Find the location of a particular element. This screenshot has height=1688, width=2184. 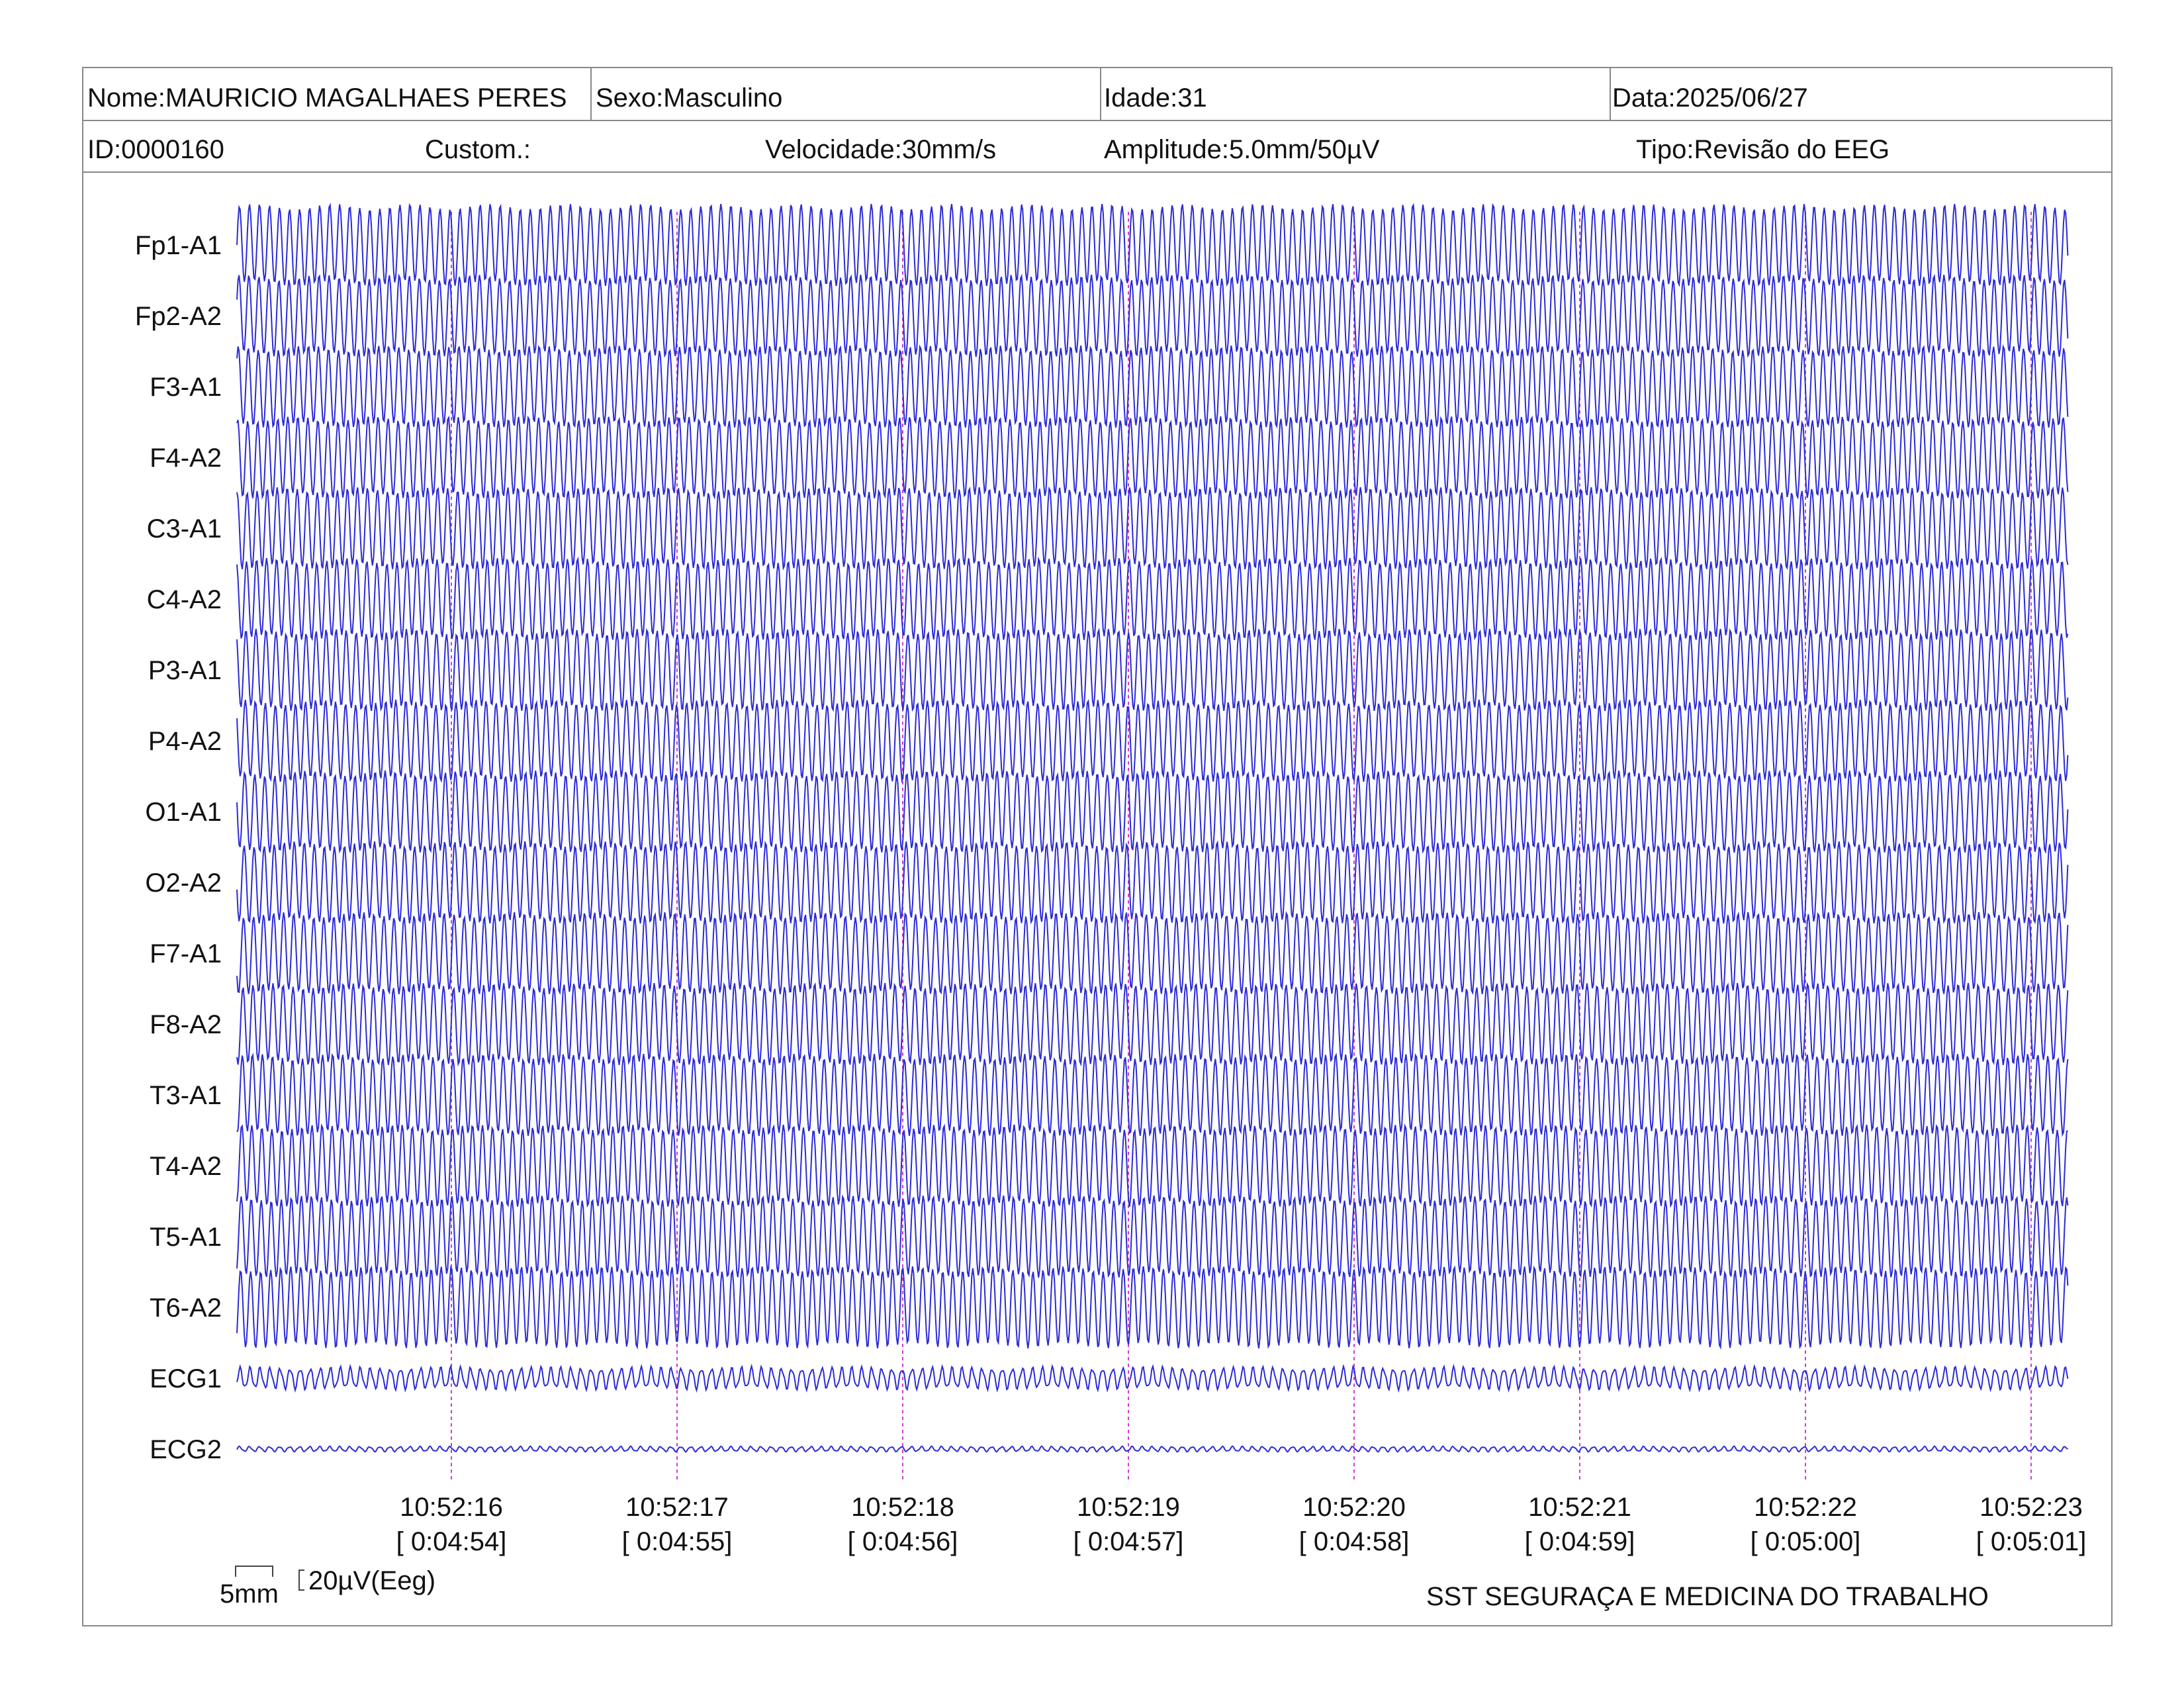

time-marker-elapsed: [ 0:04:56] is located at coordinates (903, 1541).